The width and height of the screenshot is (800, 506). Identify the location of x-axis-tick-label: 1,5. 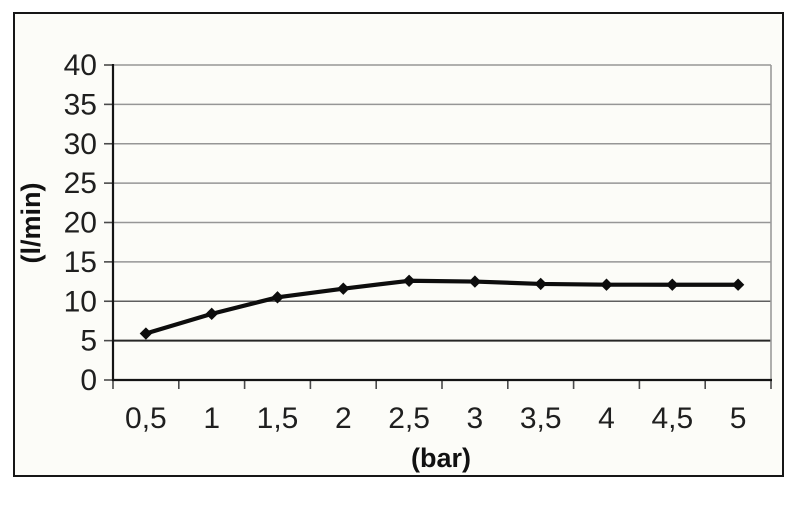
(278, 418).